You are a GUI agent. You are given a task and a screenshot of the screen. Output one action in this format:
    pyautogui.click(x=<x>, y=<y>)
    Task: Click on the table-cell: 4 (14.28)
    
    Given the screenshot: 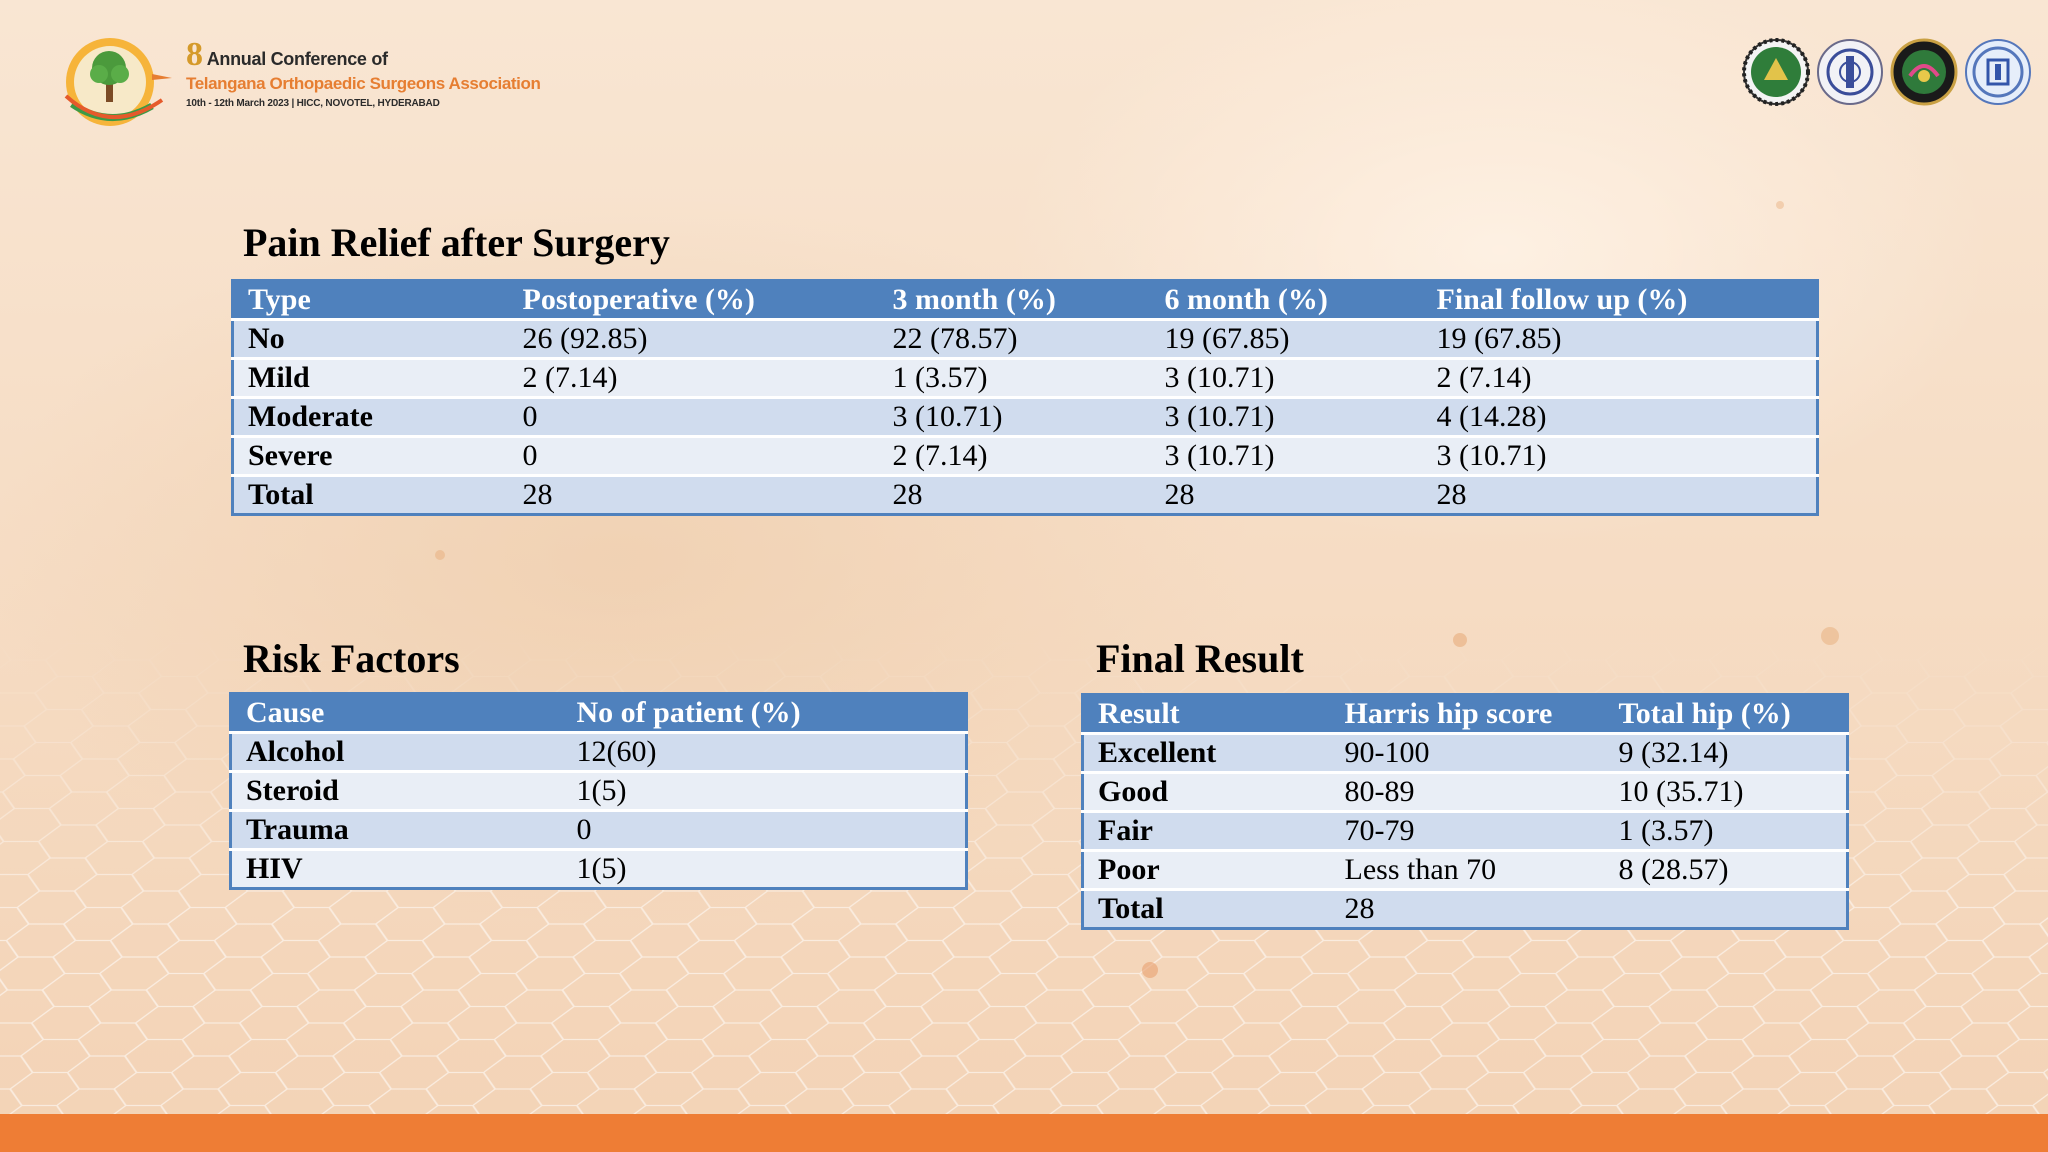 What is the action you would take?
    pyautogui.click(x=1620, y=417)
    